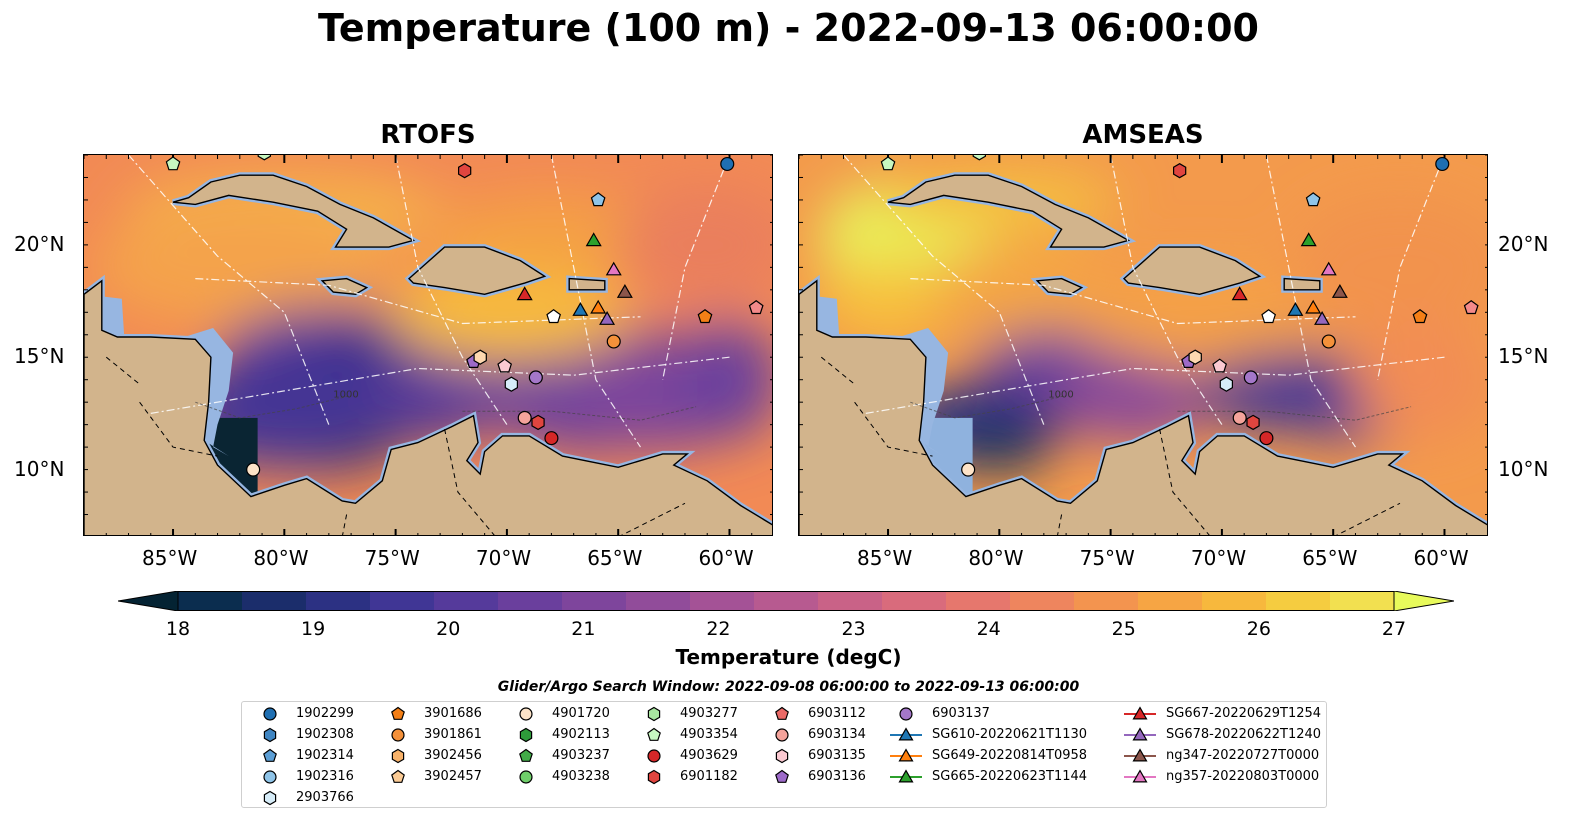  Describe the element at coordinates (1244, 713) in the screenshot. I see `legend-label: SG667-20220629T1254` at that location.